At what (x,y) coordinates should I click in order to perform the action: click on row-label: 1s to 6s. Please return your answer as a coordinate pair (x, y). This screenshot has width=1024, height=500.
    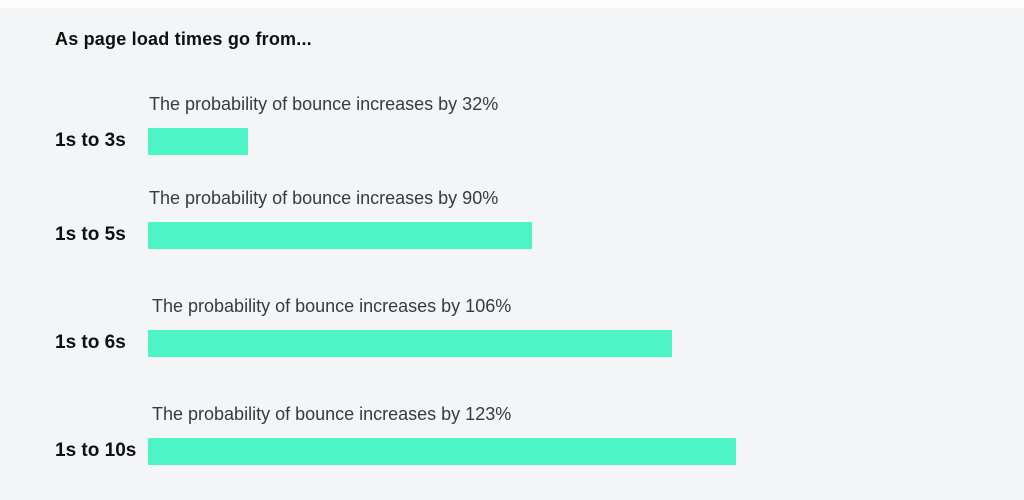
    Looking at the image, I should click on (90, 342).